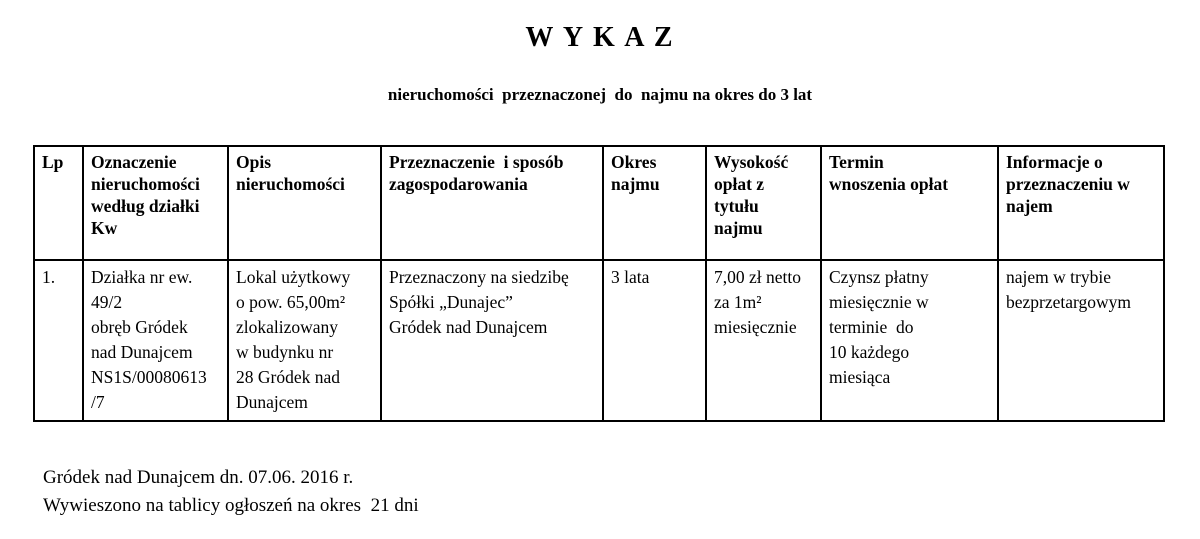 The image size is (1200, 539). What do you see at coordinates (763, 340) in the screenshot?
I see `cell-wysokosc: 7,00 zł netto za 1m² miesięcznie` at bounding box center [763, 340].